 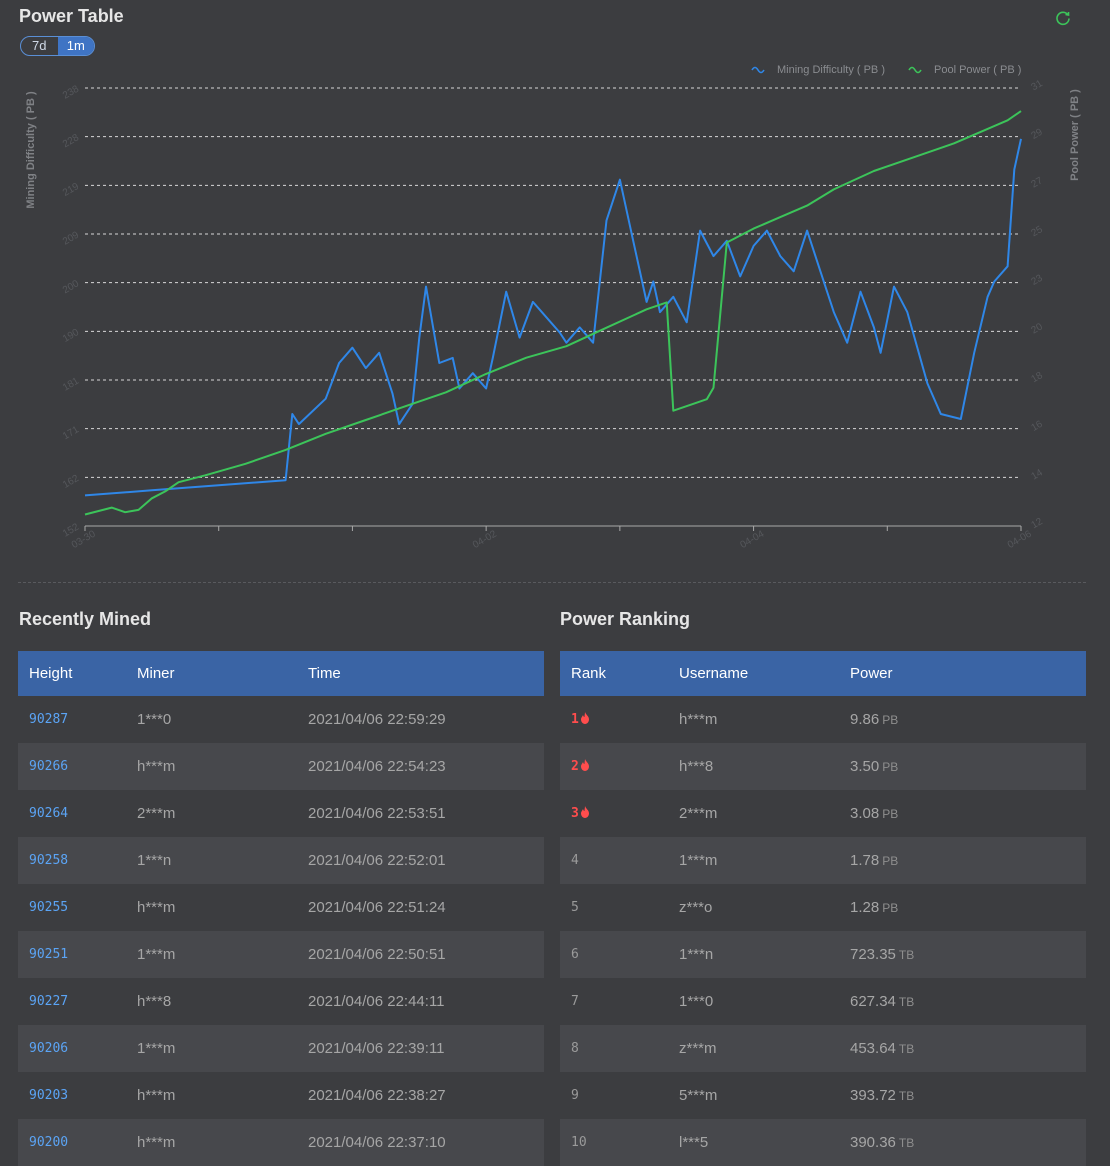 What do you see at coordinates (714, 673) in the screenshot?
I see `column-header-username: Username` at bounding box center [714, 673].